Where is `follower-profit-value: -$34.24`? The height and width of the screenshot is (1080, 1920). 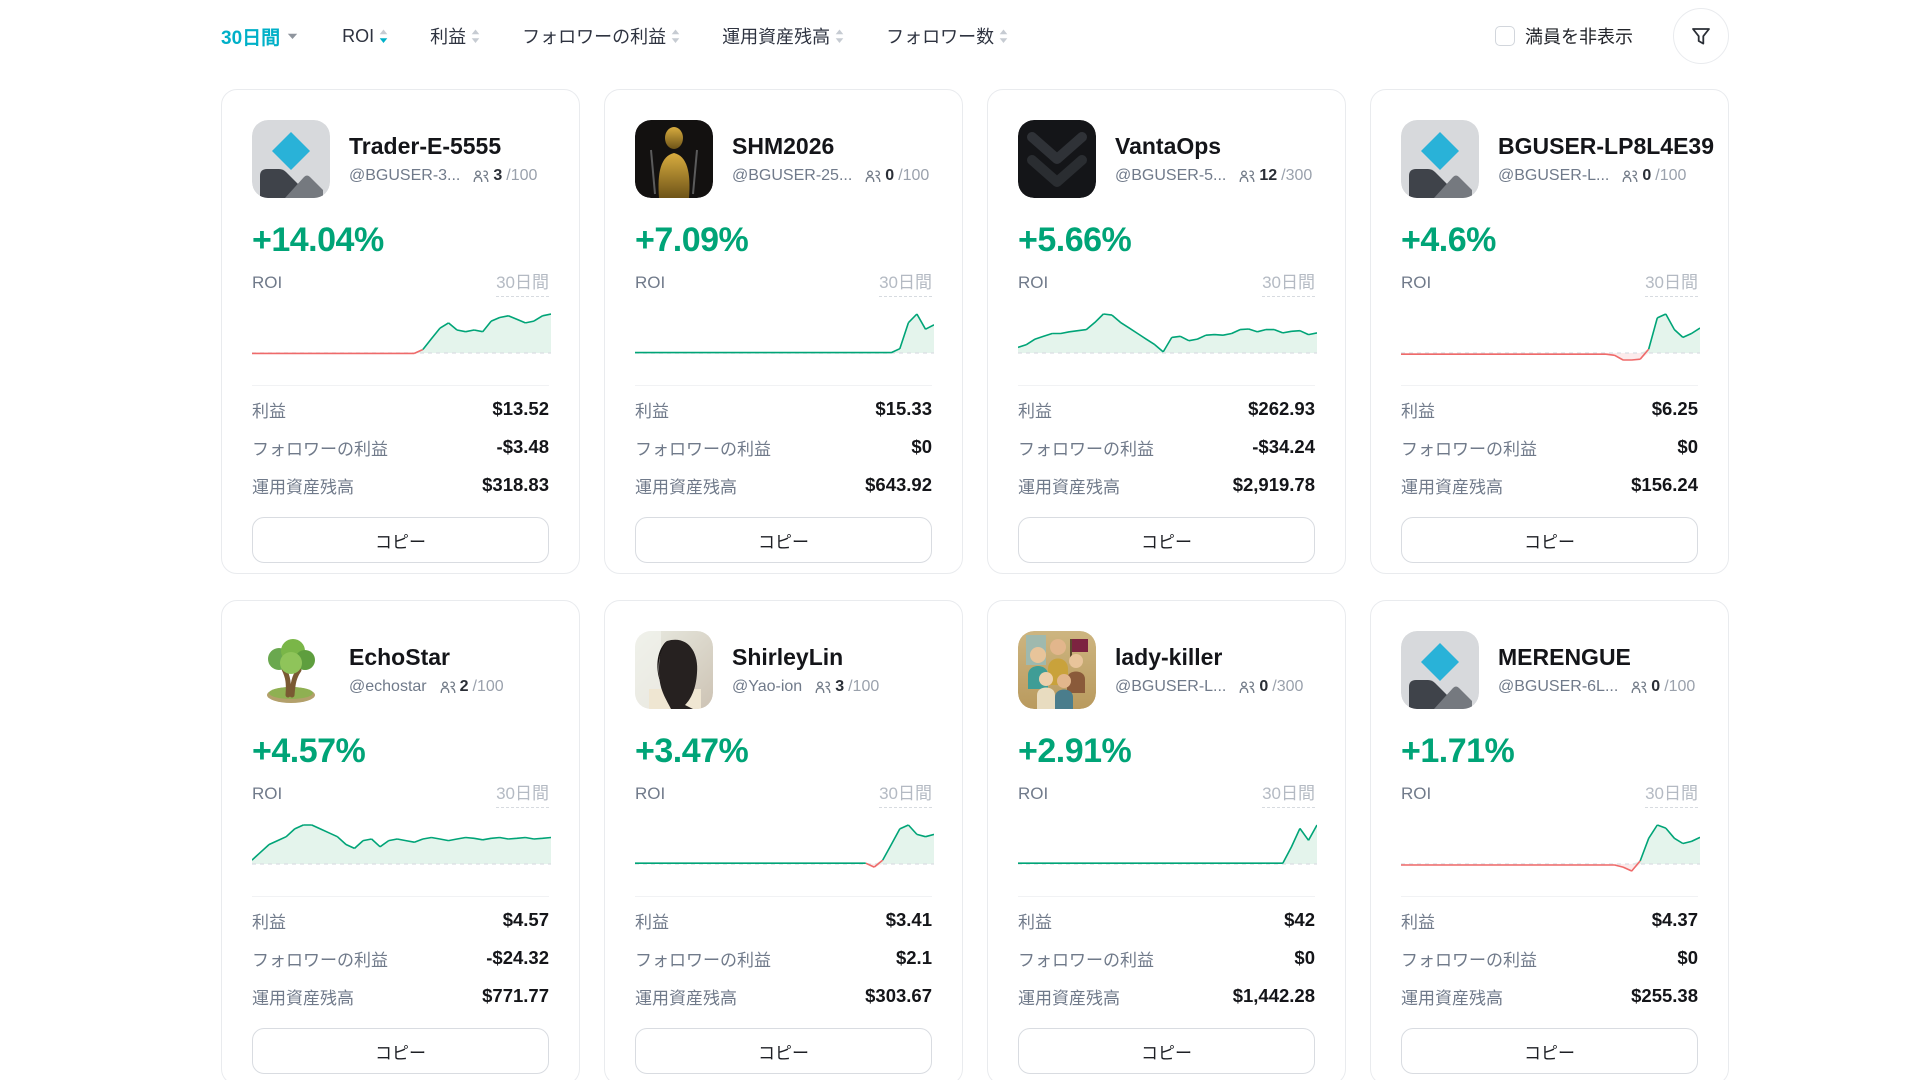 follower-profit-value: -$34.24 is located at coordinates (1283, 446).